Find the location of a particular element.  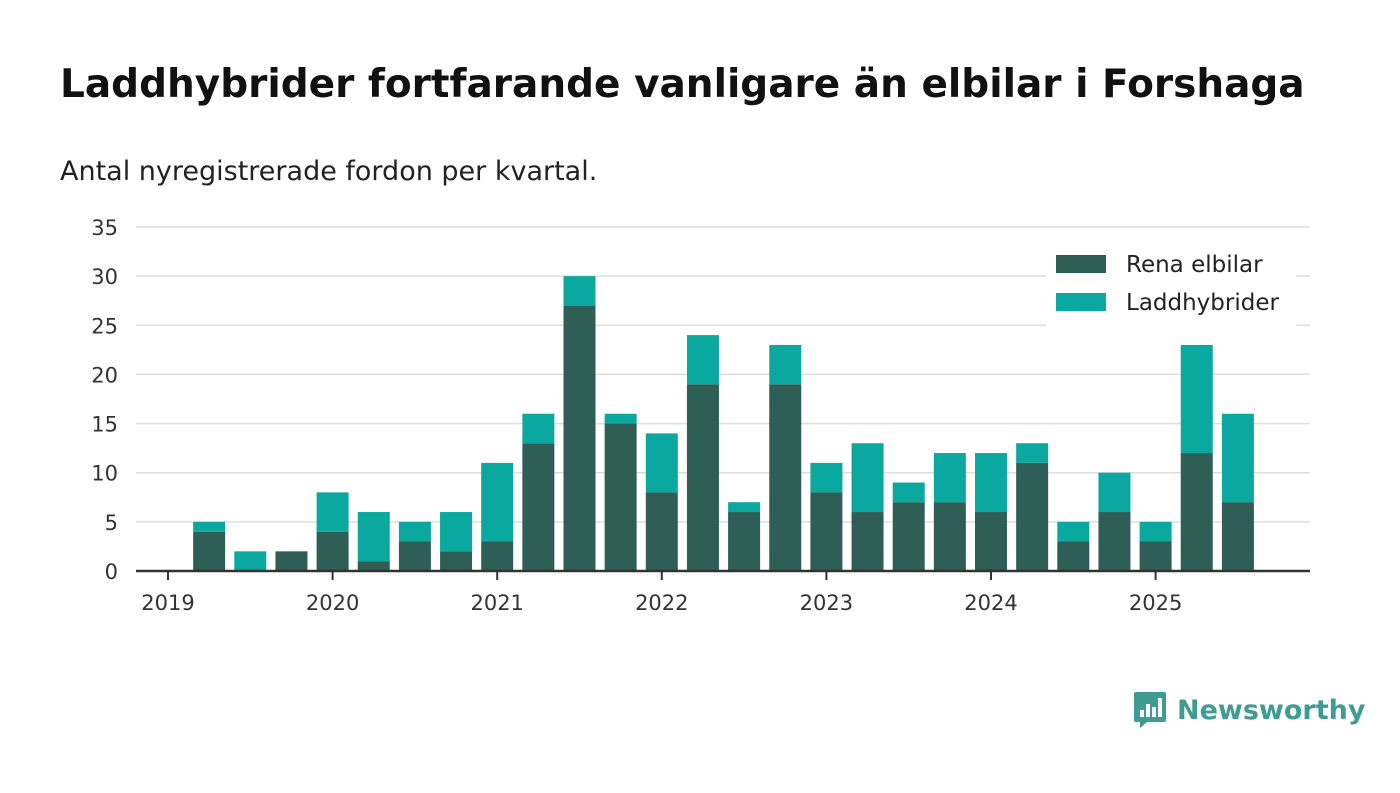

y-tick-label: 20 is located at coordinates (104, 375).